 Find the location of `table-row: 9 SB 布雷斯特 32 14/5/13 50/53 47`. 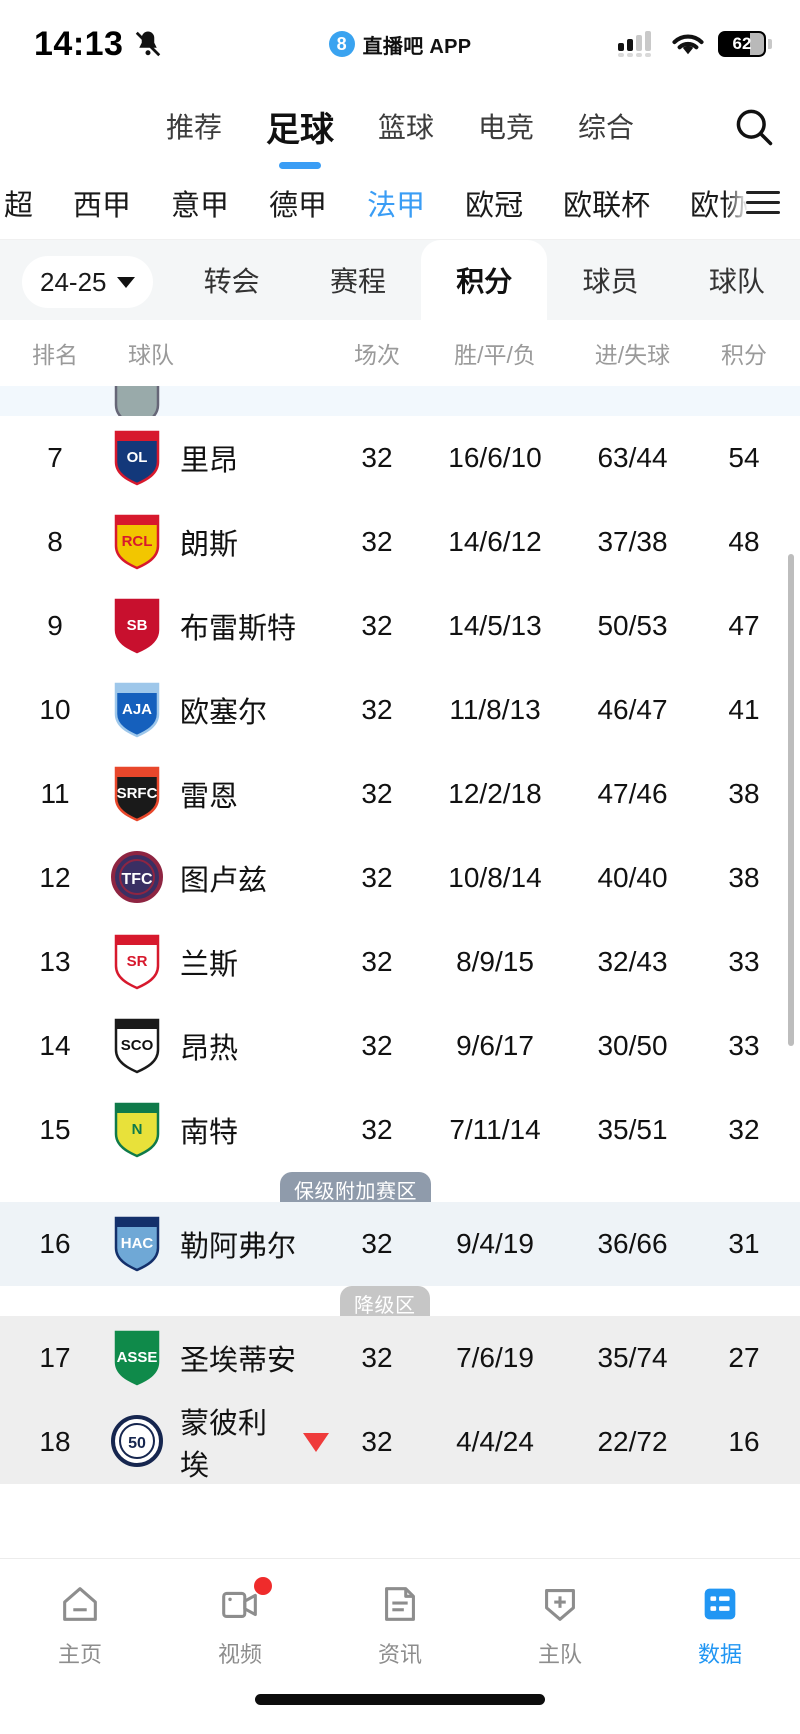

table-row: 9 SB 布雷斯特 32 14/5/13 50/53 47 is located at coordinates (400, 626).